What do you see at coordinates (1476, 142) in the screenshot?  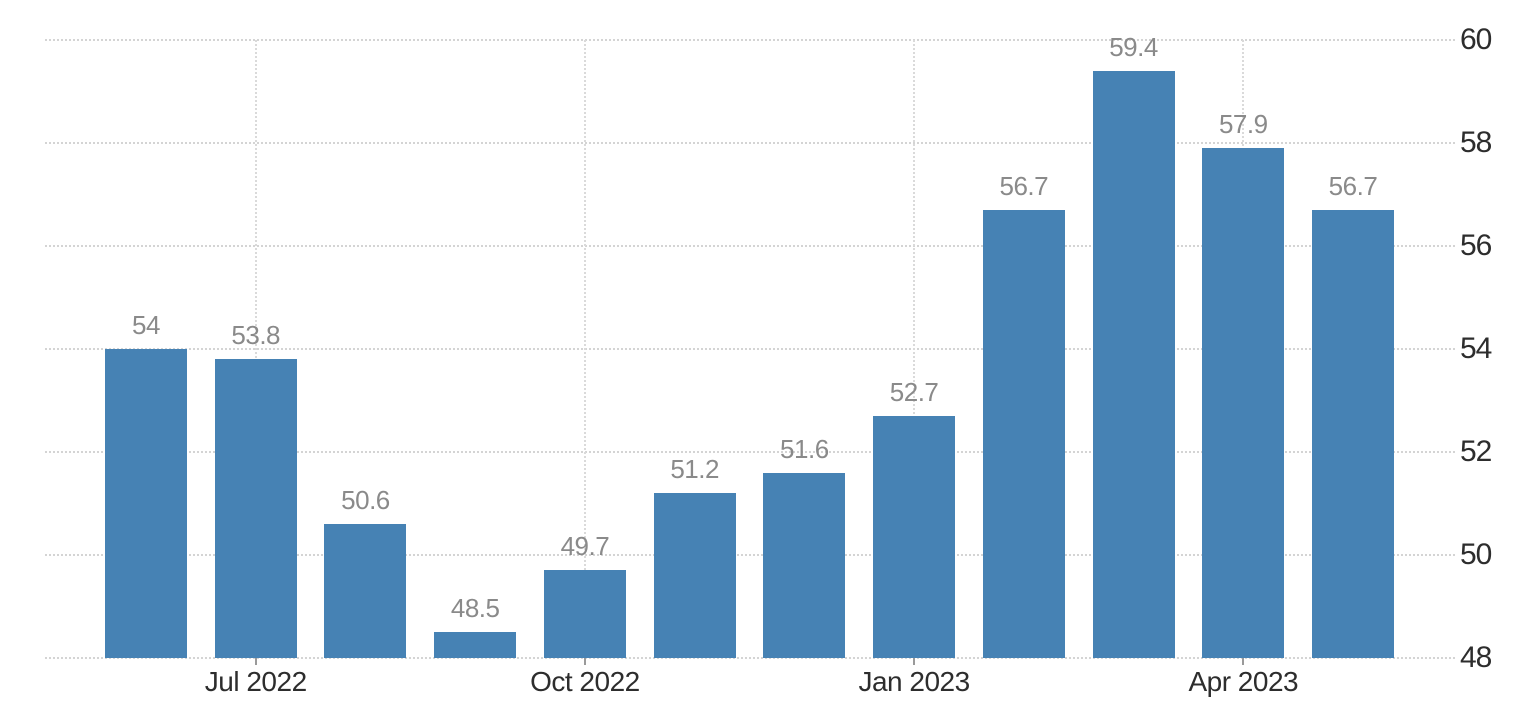 I see `y-axis-tick-label: 58` at bounding box center [1476, 142].